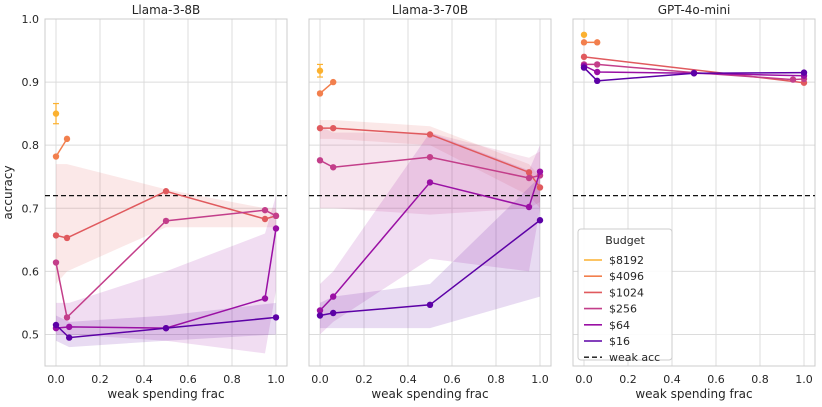 The height and width of the screenshot is (407, 822). What do you see at coordinates (31, 19) in the screenshot?
I see `y-tick-label: 1.0` at bounding box center [31, 19].